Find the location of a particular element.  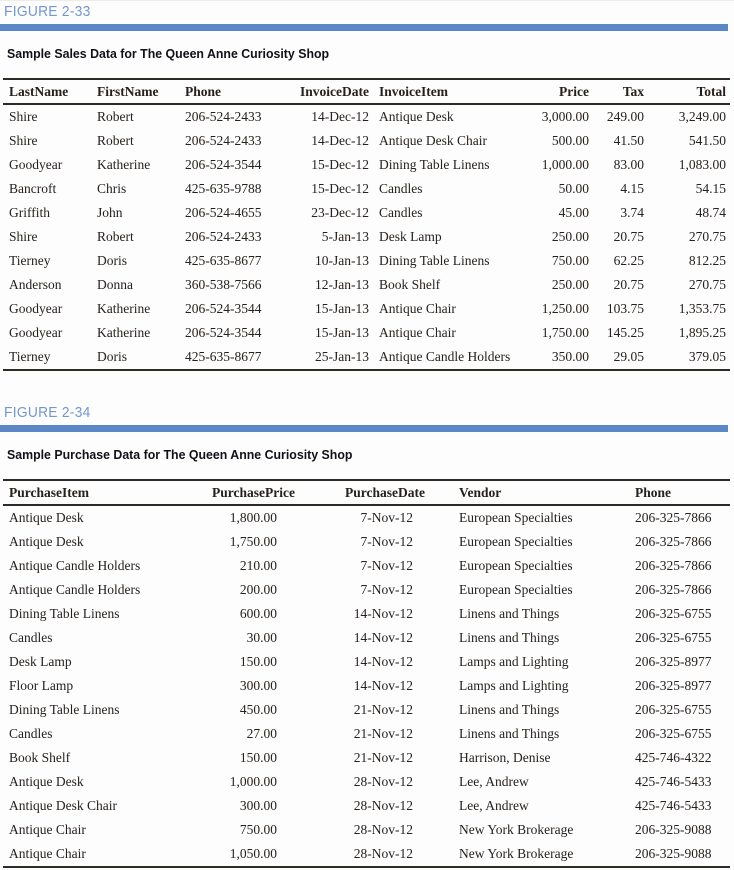

cell: 360-538-7566 is located at coordinates (223, 284).